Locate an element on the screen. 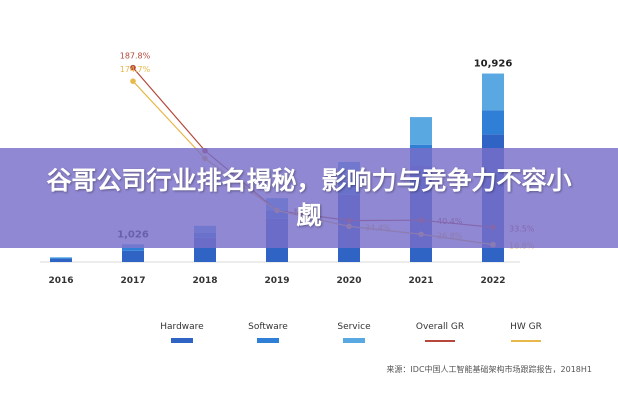  banner-title: 谷哥公司行业排名揭秘，影响力与竞争力不容小觑 is located at coordinates (309, 198).